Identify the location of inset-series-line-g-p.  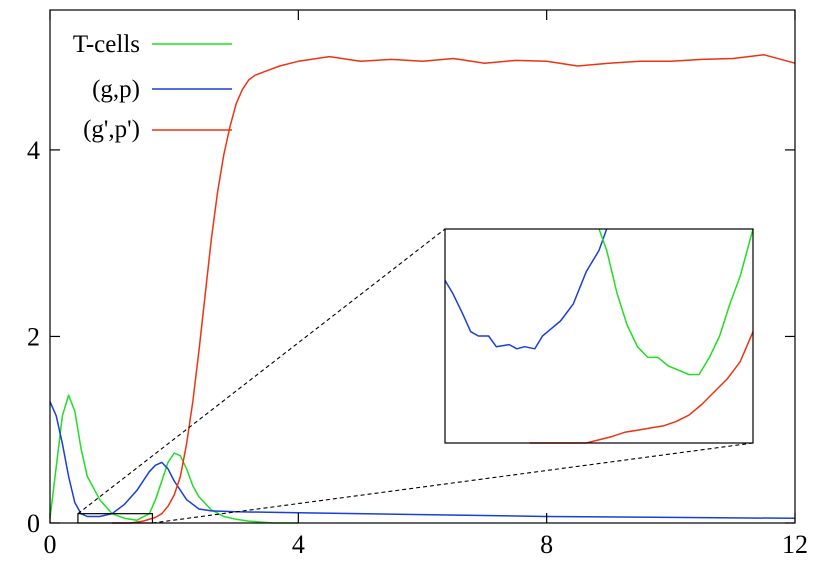
(526, 289).